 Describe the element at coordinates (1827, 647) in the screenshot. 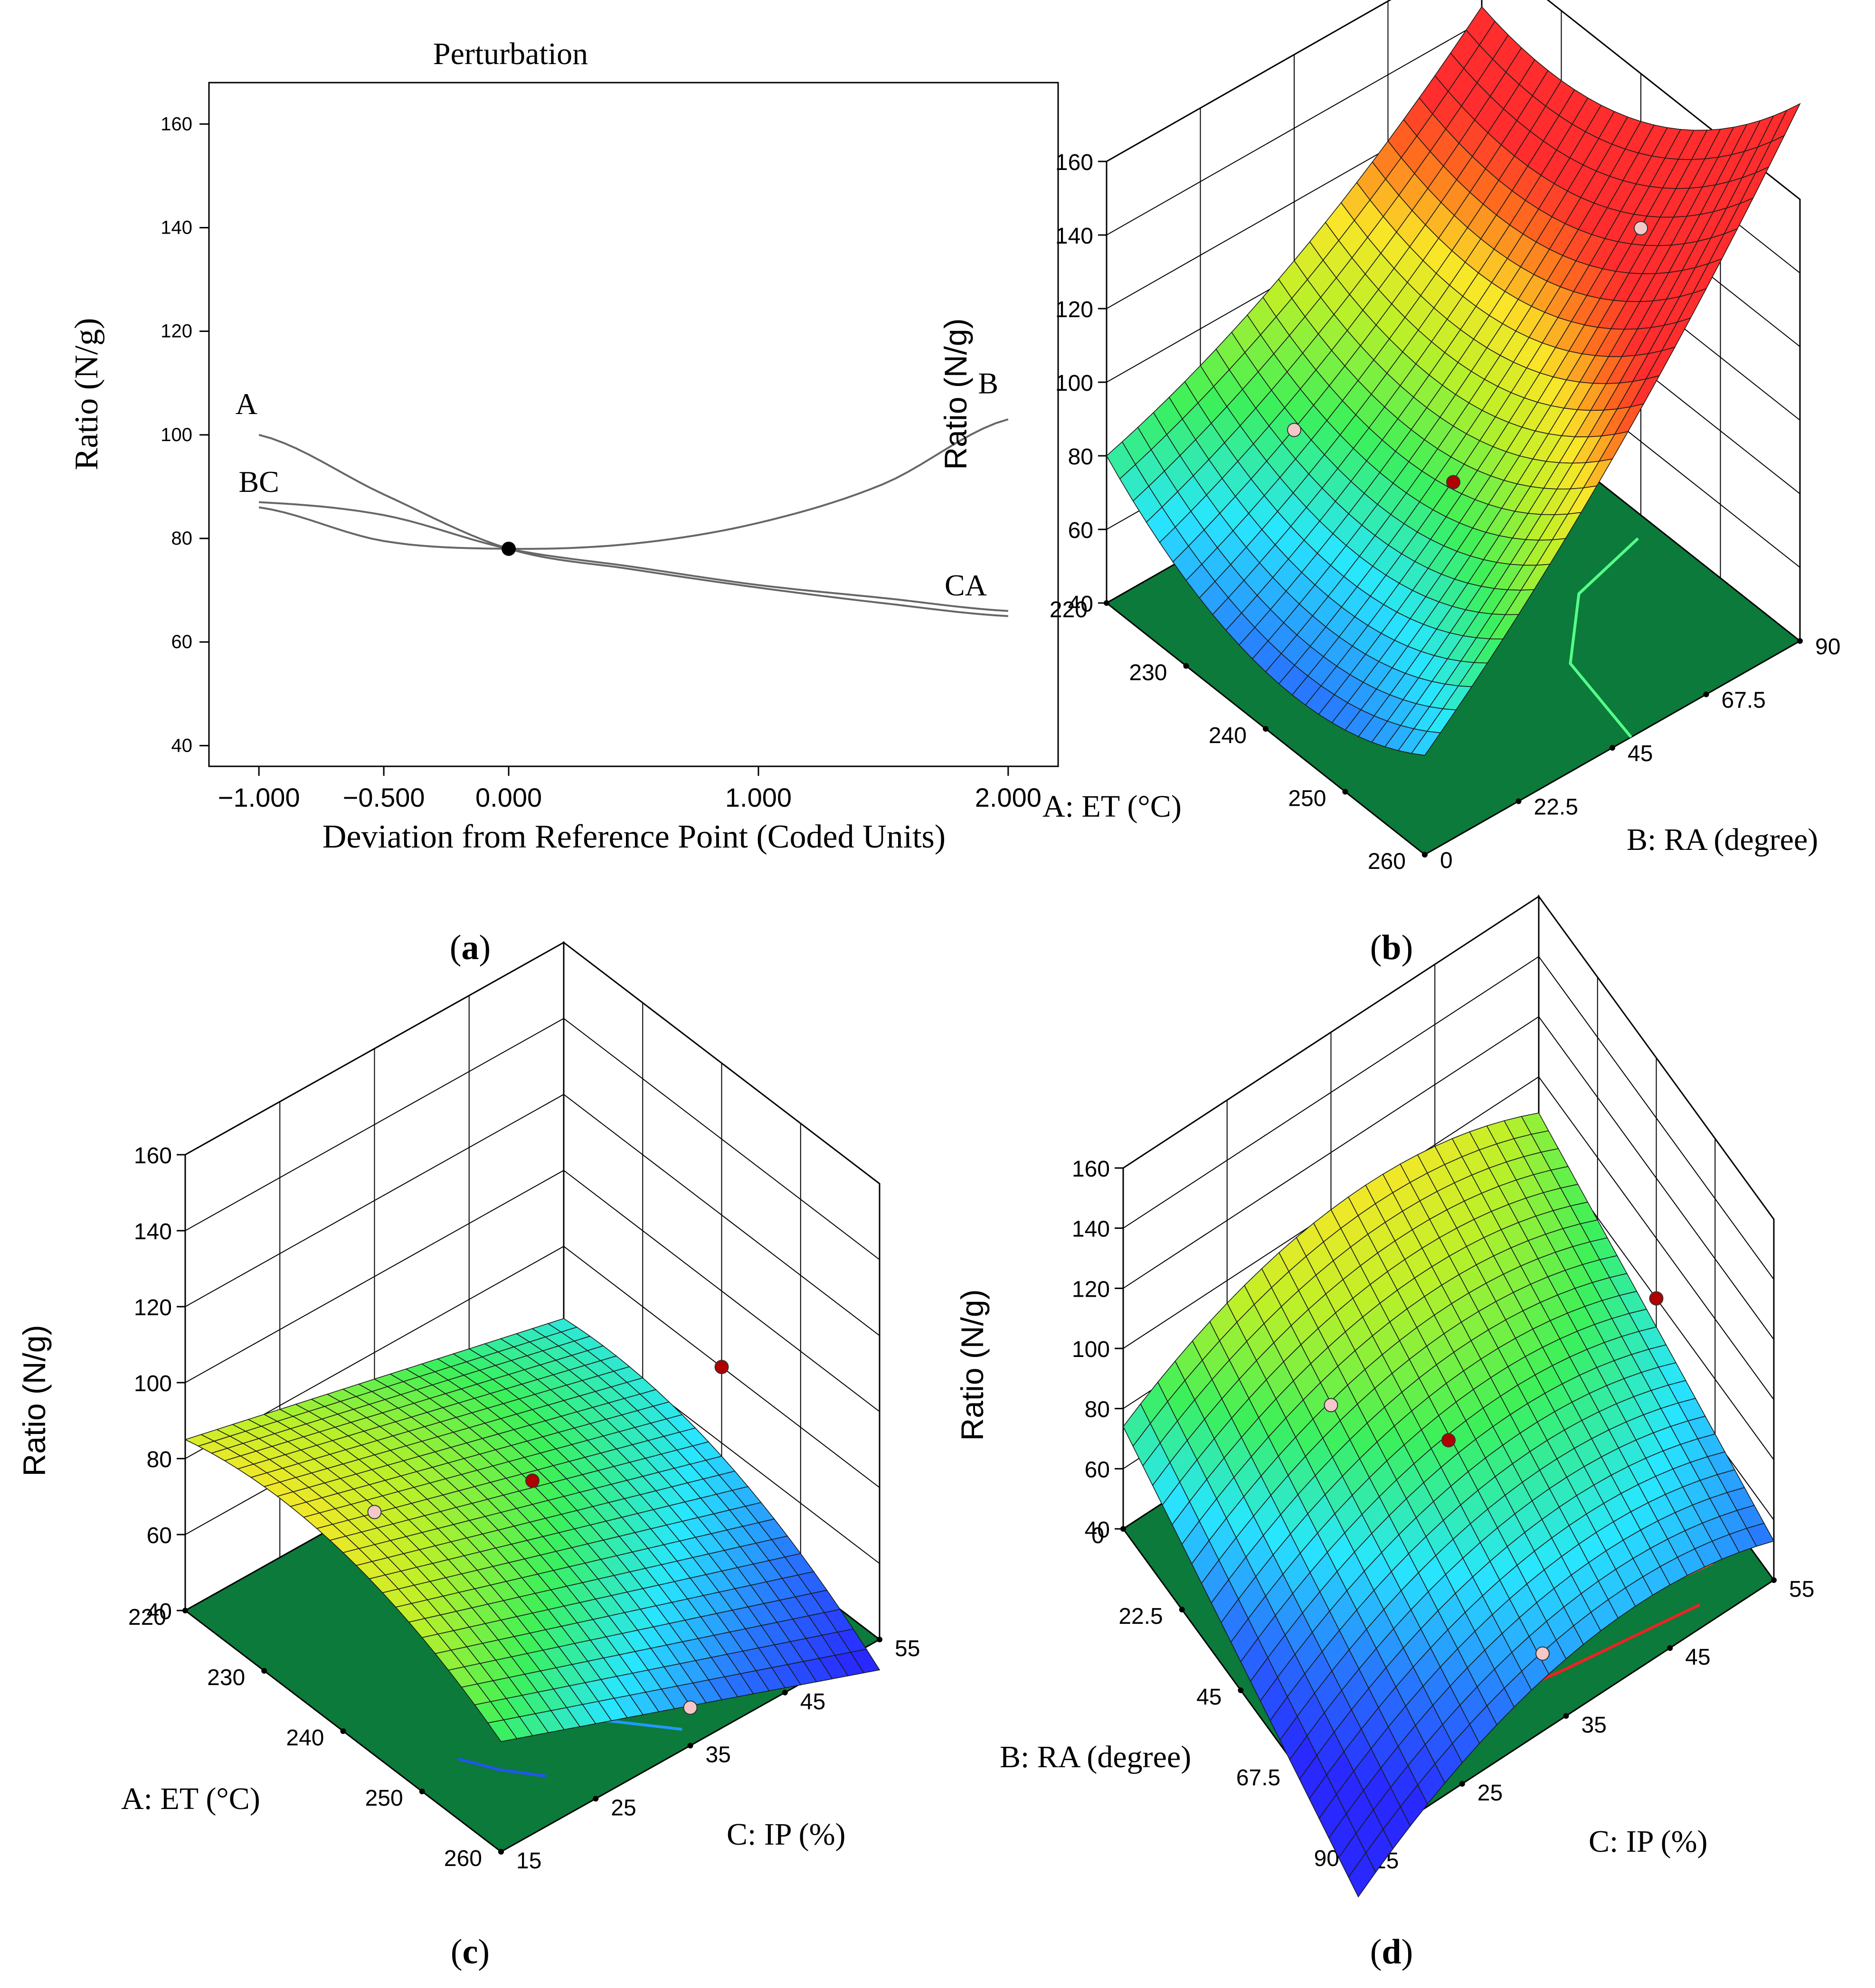

I see `y-tick-label: 90` at that location.